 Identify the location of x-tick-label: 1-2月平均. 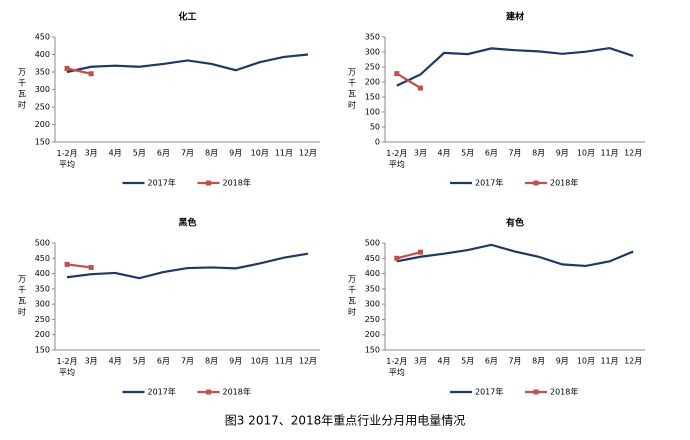
(396, 159).